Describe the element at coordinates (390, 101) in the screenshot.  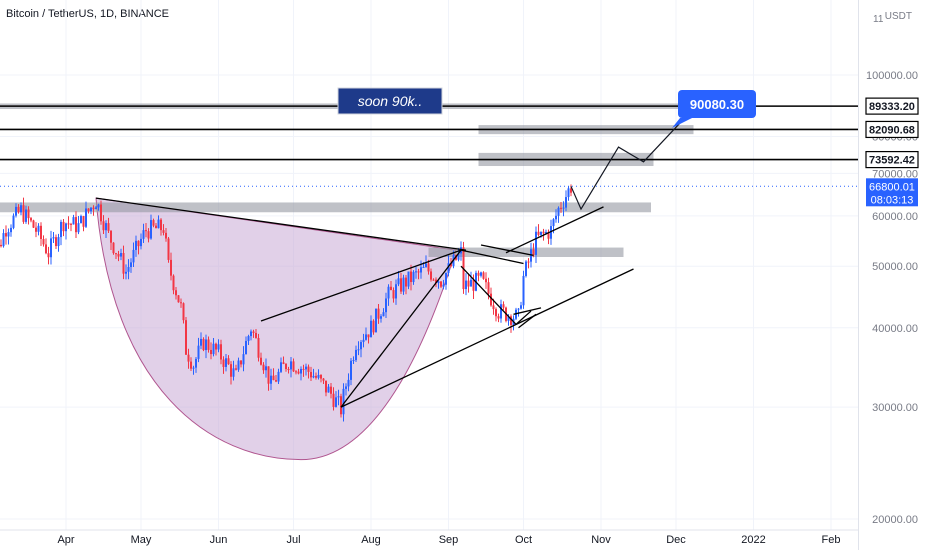
I see `note-box` at that location.